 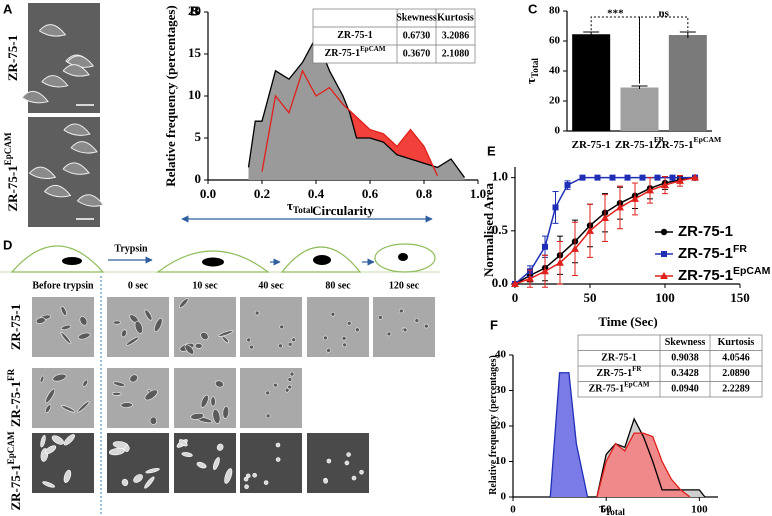 What do you see at coordinates (195, 52) in the screenshot?
I see `y-tick-label: 15` at bounding box center [195, 52].